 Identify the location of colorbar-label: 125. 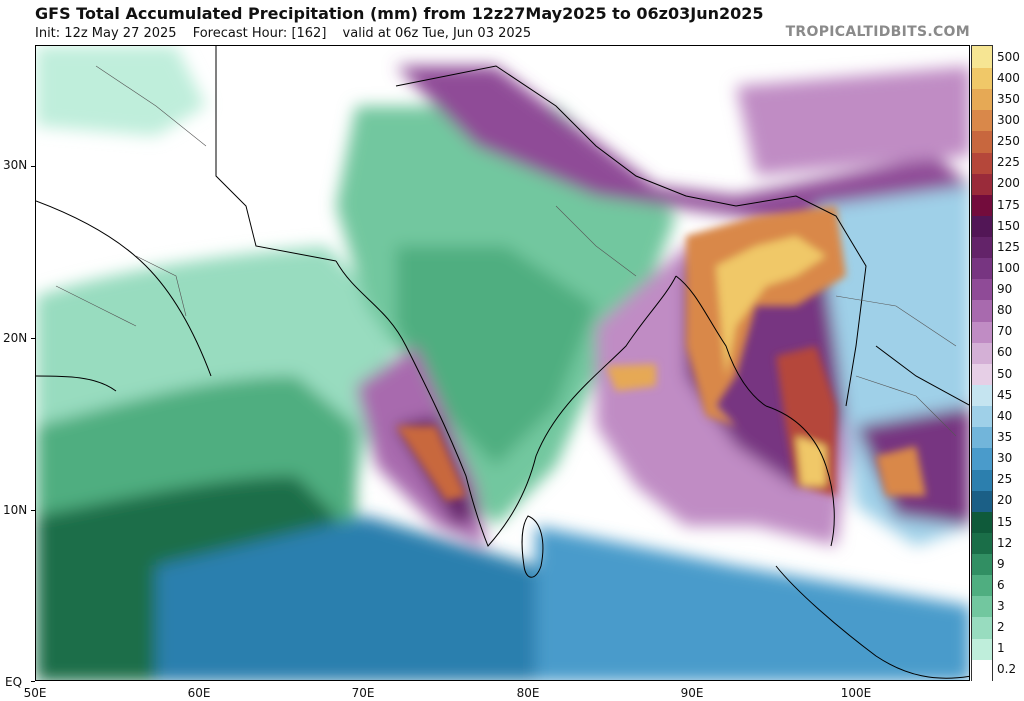
(1008, 246).